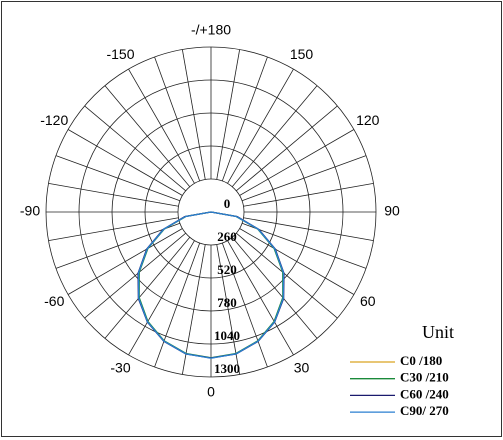 Image resolution: width=503 pixels, height=440 pixels. What do you see at coordinates (120, 54) in the screenshot?
I see `theta-tick-label: -150` at bounding box center [120, 54].